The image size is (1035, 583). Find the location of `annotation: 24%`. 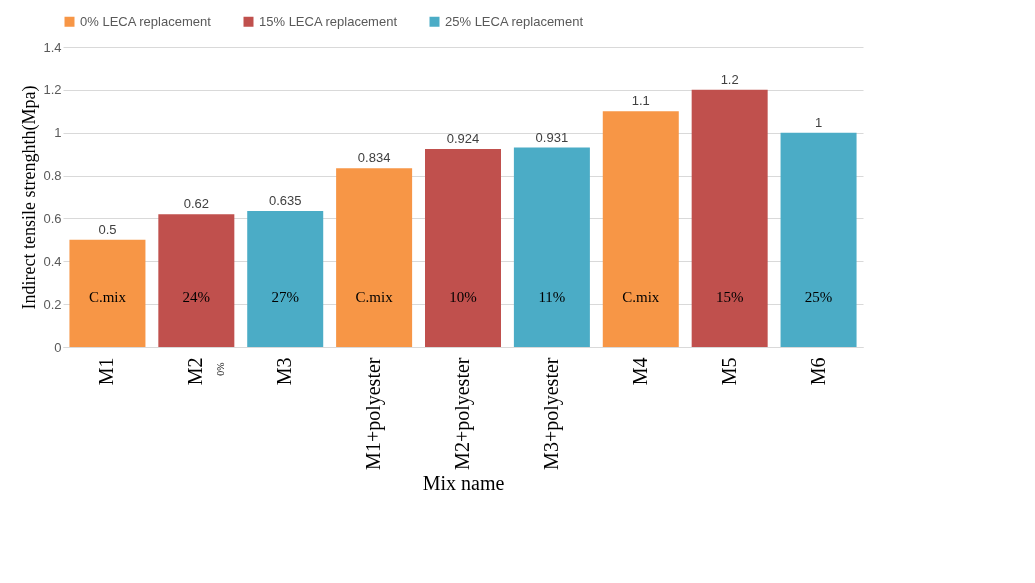

annotation: 24% is located at coordinates (196, 297).